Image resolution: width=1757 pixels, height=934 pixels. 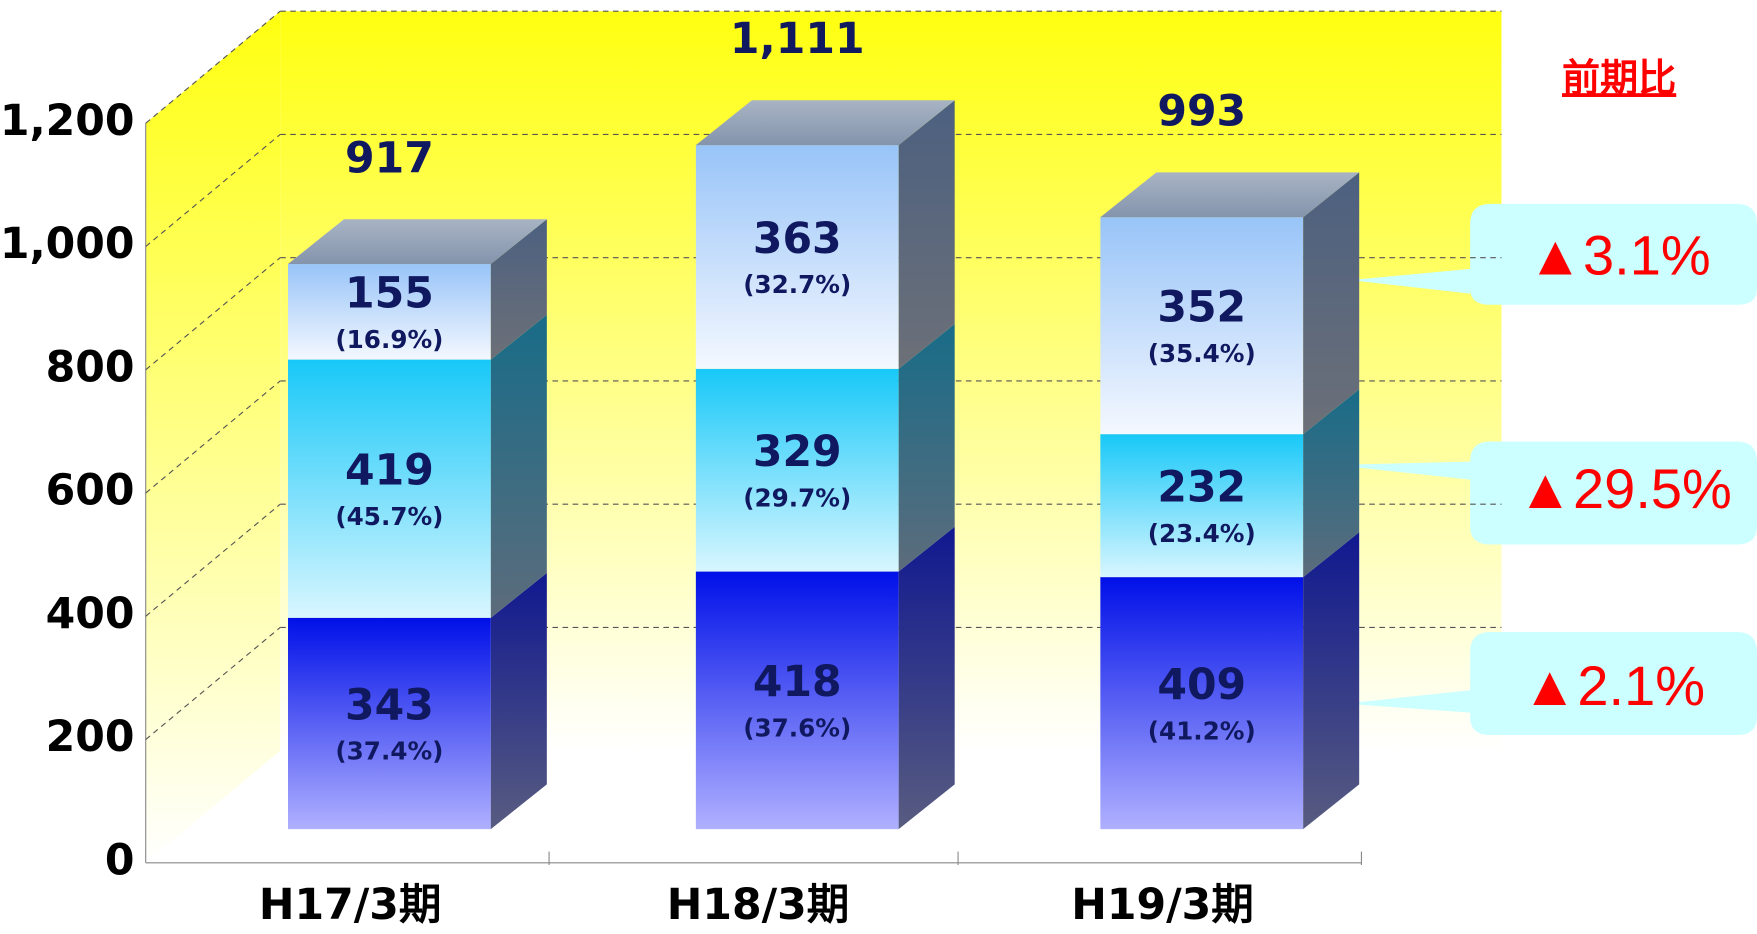 I want to click on y-tick-label: 400, so click(x=90, y=614).